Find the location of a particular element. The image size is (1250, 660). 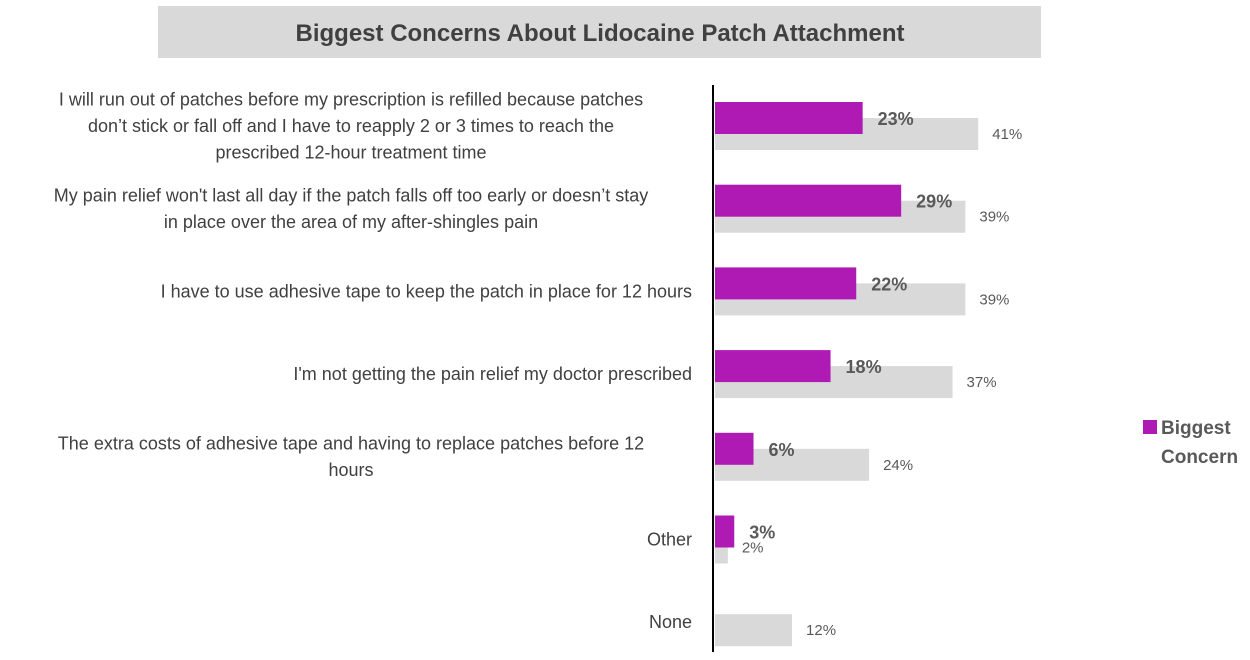

value-label-primary-0: 23% is located at coordinates (896, 119).